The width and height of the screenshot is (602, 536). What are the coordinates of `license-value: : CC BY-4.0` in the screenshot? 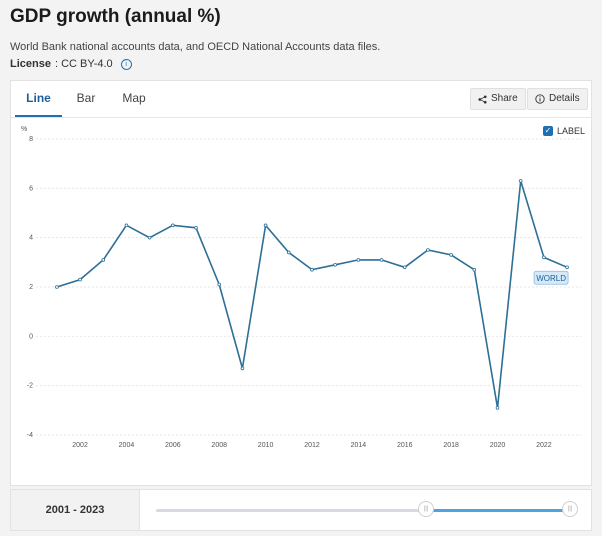 It's located at (83, 64).